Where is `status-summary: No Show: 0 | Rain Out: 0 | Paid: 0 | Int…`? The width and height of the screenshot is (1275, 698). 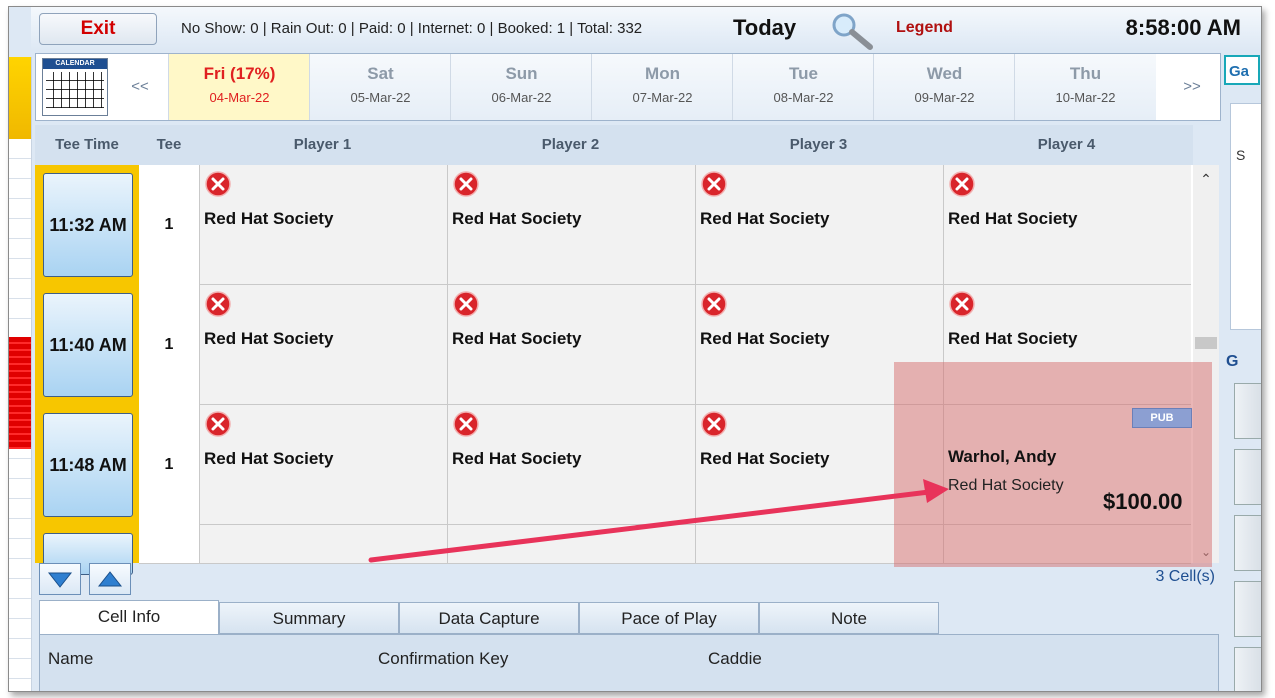 status-summary: No Show: 0 | Rain Out: 0 | Paid: 0 | Int… is located at coordinates (412, 28).